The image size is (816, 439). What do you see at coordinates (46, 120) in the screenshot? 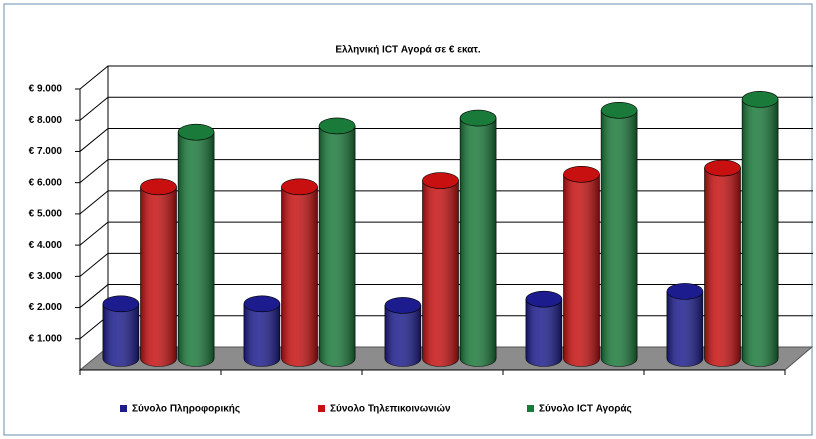
I see `y-tick-label: € 8.000` at bounding box center [46, 120].